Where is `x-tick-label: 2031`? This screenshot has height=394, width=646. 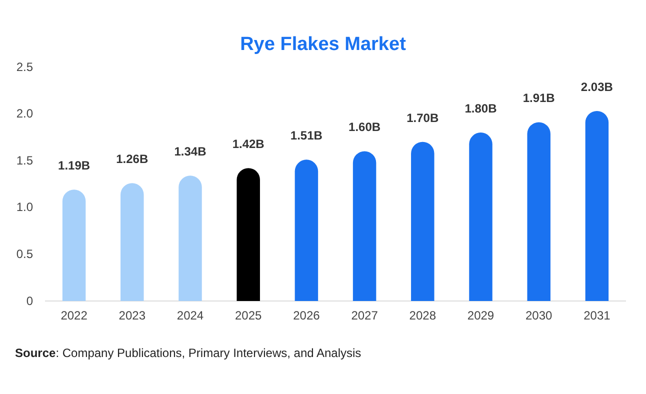
x-tick-label: 2031 is located at coordinates (597, 315).